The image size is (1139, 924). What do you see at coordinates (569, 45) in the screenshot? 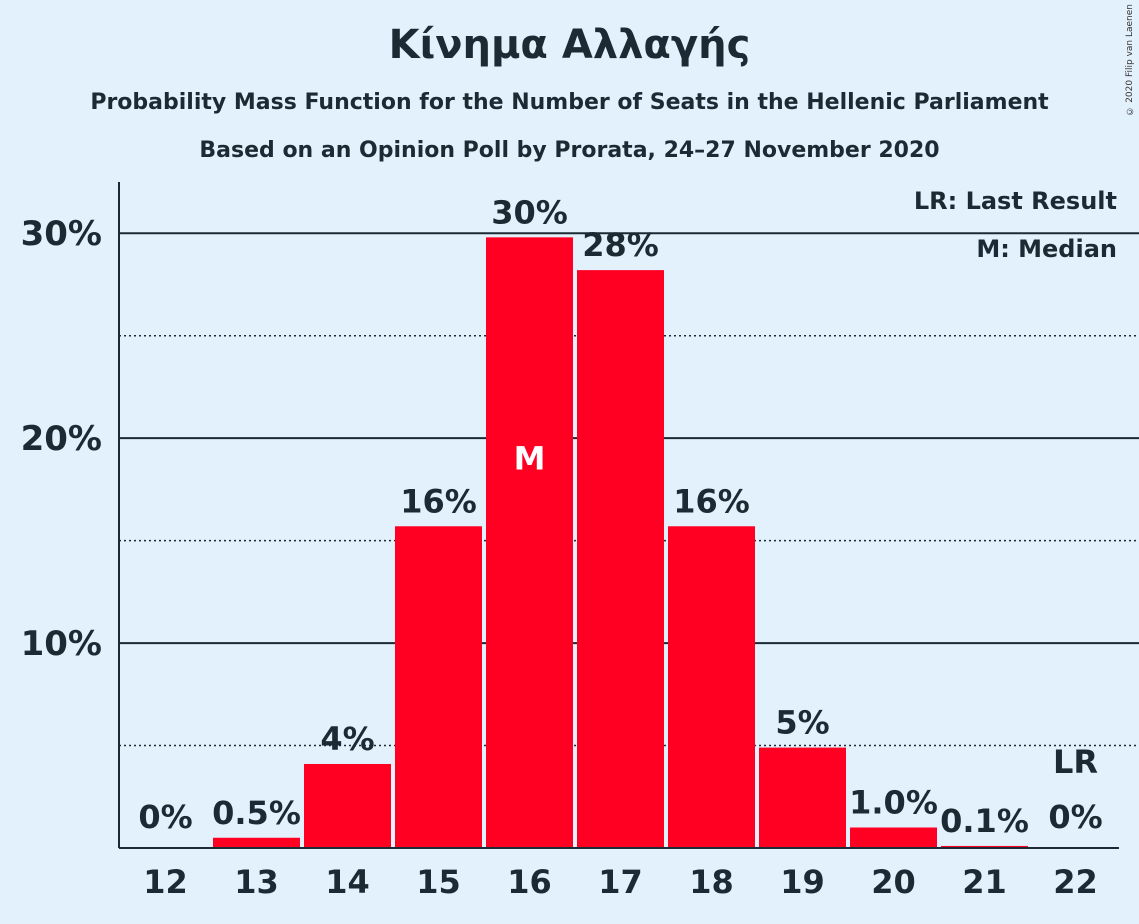
I see `chart-title: Κίνημα Αλλαγής` at bounding box center [569, 45].